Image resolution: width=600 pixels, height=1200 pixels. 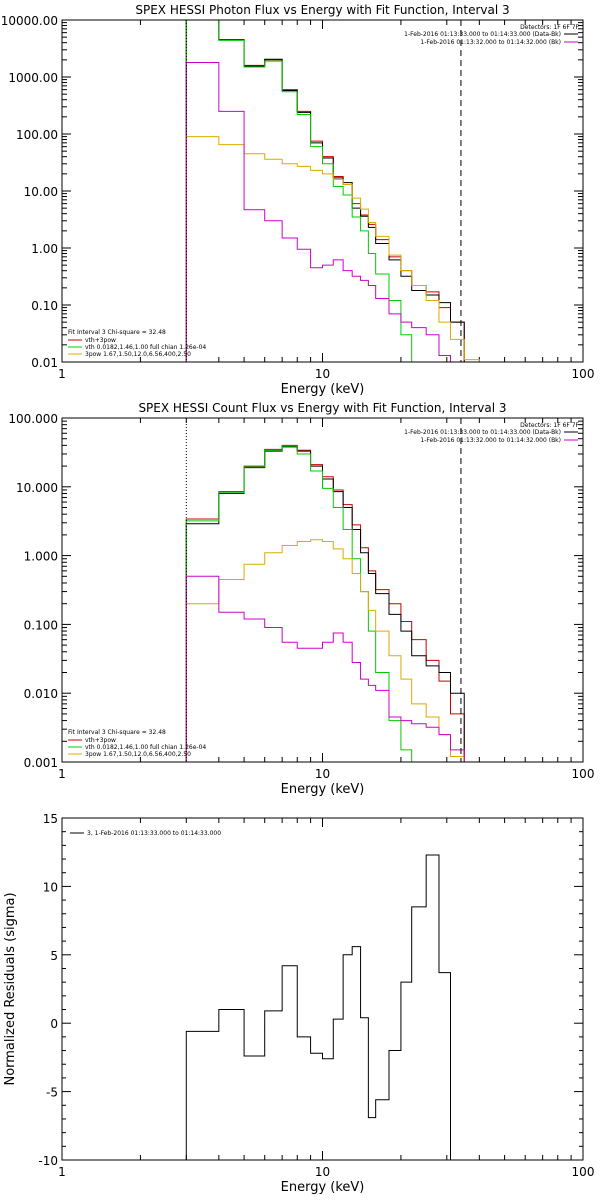 I want to click on y-tick-label: 10.00, so click(x=41, y=192).